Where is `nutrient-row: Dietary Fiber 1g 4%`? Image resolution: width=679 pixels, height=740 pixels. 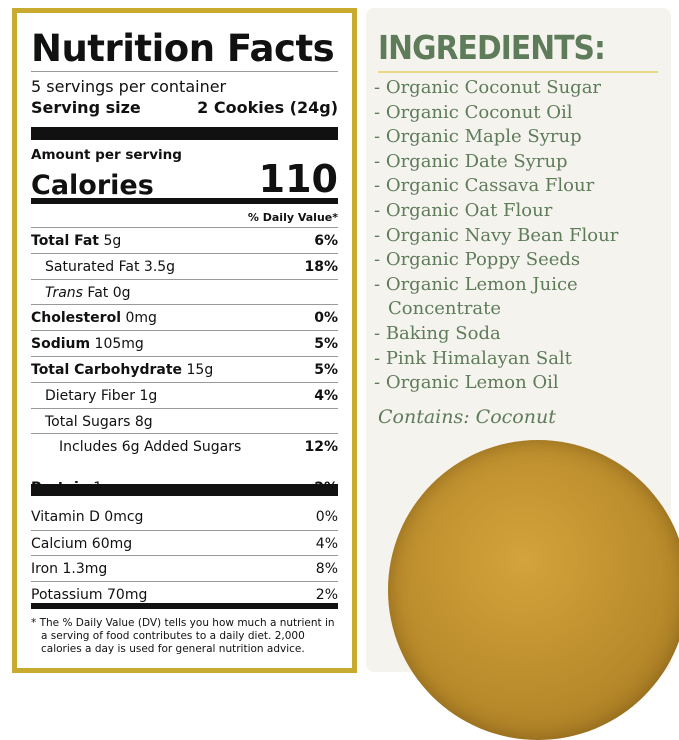 nutrient-row: Dietary Fiber 1g 4% is located at coordinates (184, 393).